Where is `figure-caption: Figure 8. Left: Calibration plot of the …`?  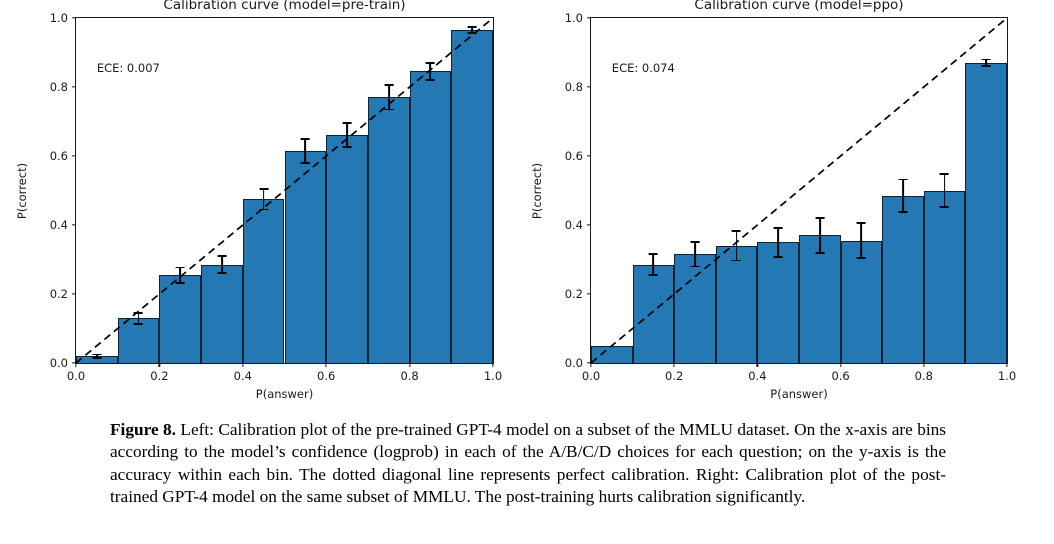
figure-caption: Figure 8. Left: Calibration plot of the … is located at coordinates (528, 464).